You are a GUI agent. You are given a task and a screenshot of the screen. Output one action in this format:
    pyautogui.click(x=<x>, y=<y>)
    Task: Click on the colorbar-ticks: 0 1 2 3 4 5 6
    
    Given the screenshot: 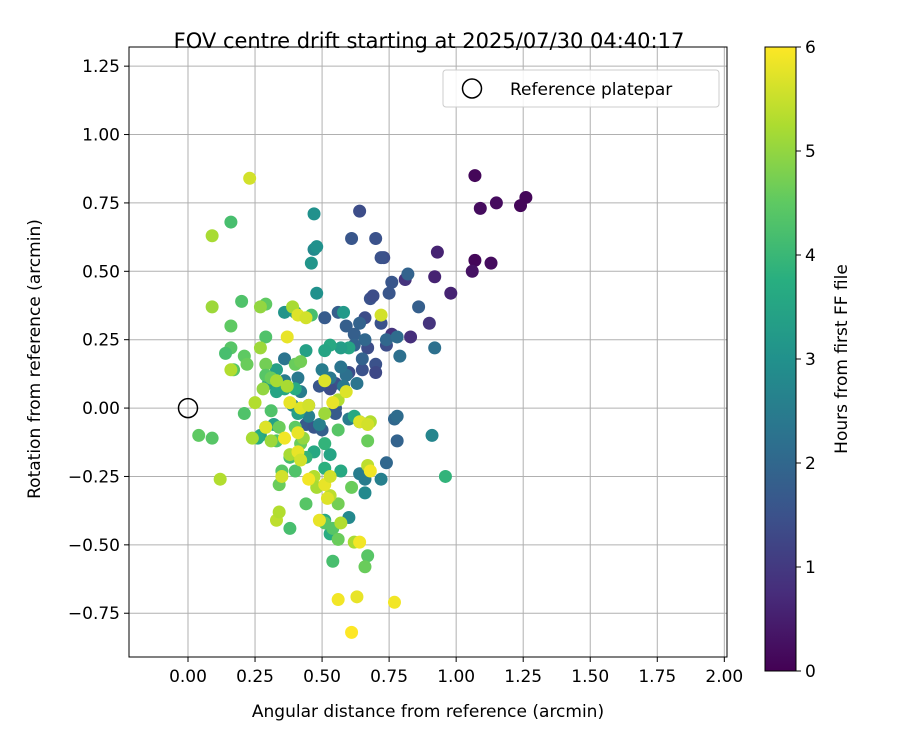 What is the action you would take?
    pyautogui.click(x=806, y=360)
    